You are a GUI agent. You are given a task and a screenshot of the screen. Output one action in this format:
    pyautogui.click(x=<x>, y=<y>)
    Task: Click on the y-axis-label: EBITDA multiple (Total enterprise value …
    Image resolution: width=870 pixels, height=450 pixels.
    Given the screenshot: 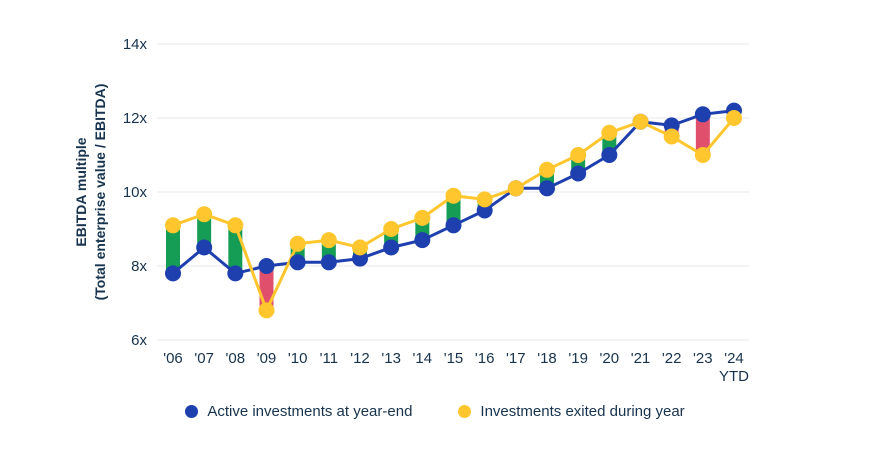 What is the action you would take?
    pyautogui.click(x=91, y=192)
    